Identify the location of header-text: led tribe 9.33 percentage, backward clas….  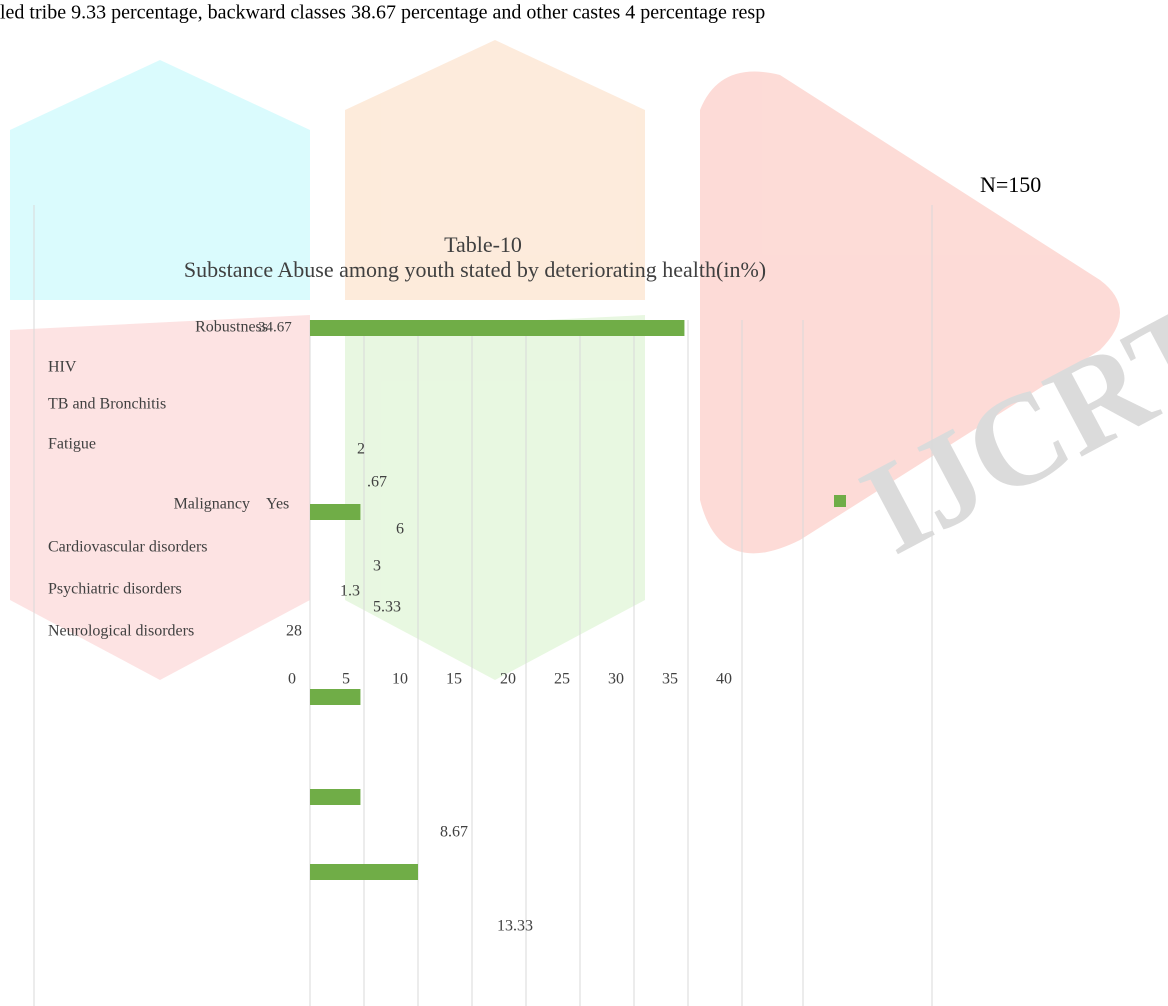
(382, 13).